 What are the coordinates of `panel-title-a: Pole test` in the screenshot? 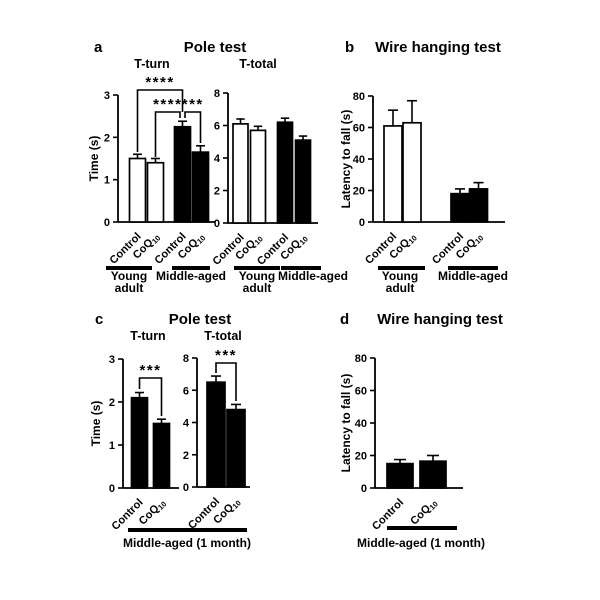 It's located at (215, 47).